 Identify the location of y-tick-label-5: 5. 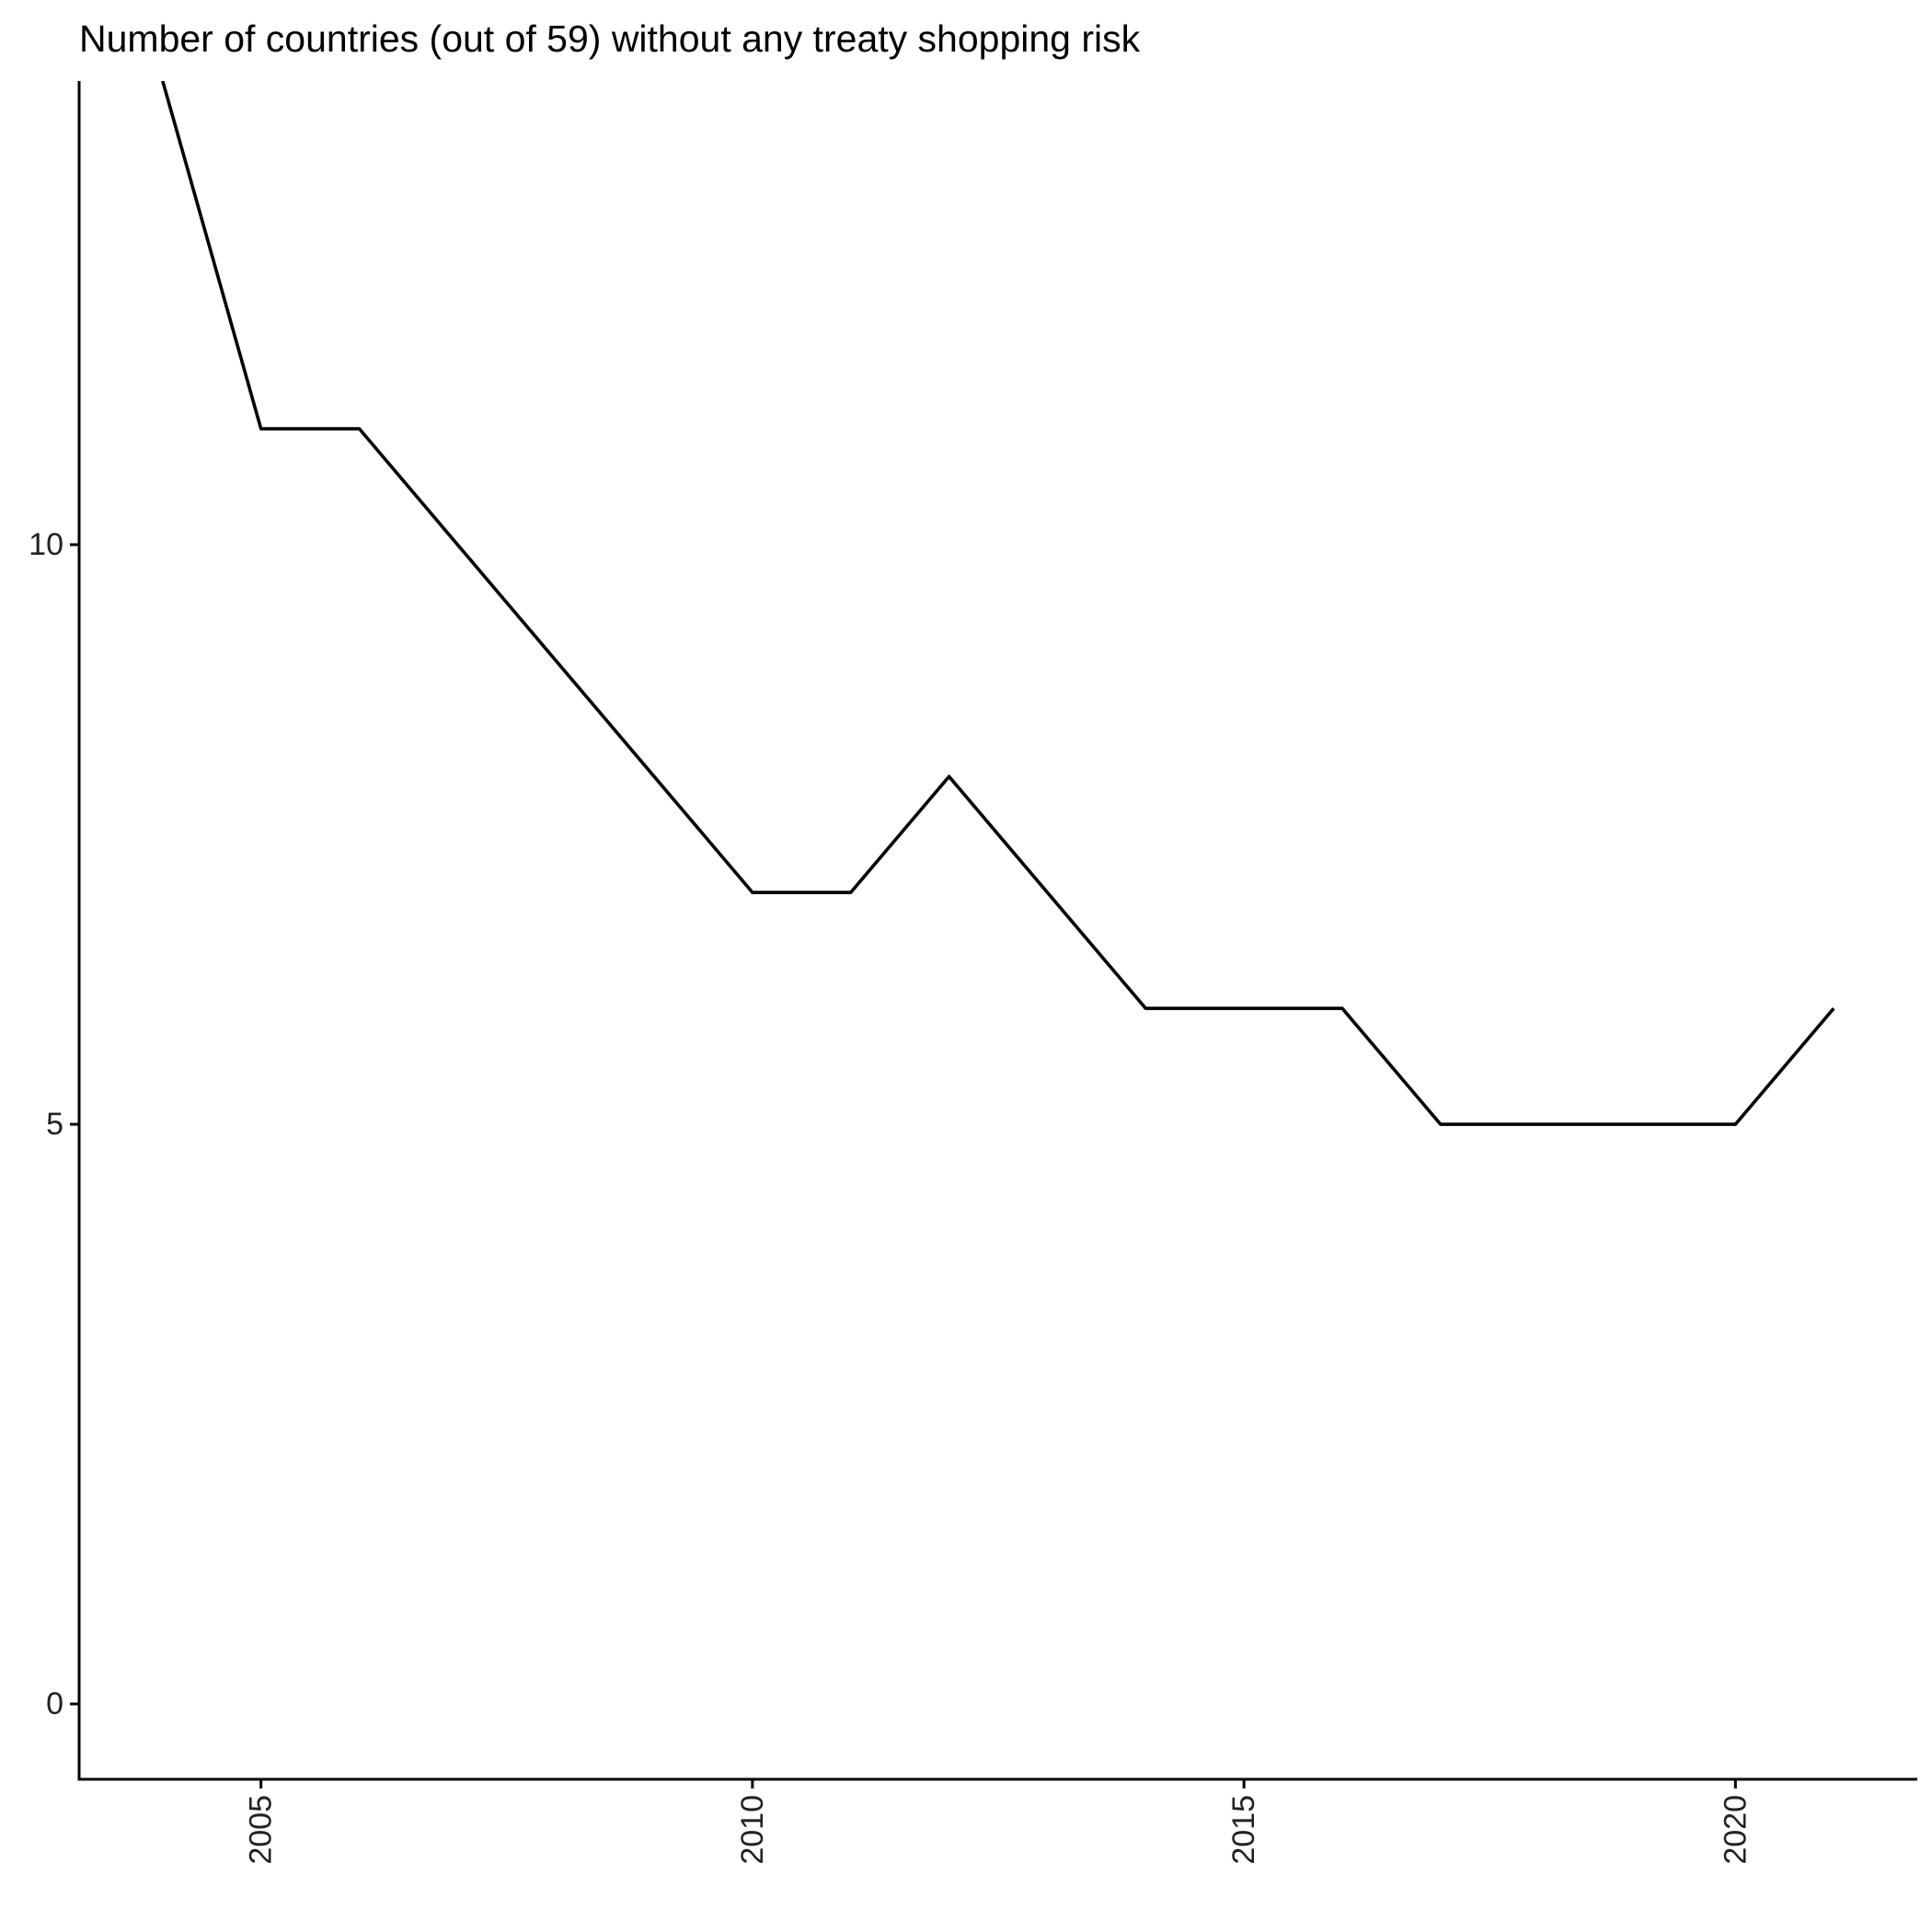
(54, 1124).